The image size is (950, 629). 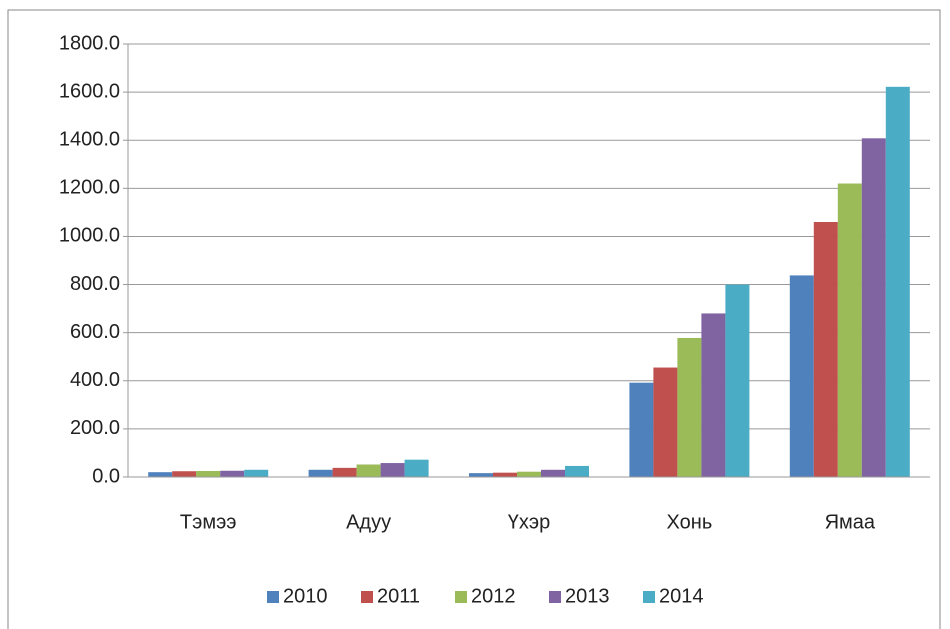 I want to click on legend-label: 2013, so click(x=587, y=596).